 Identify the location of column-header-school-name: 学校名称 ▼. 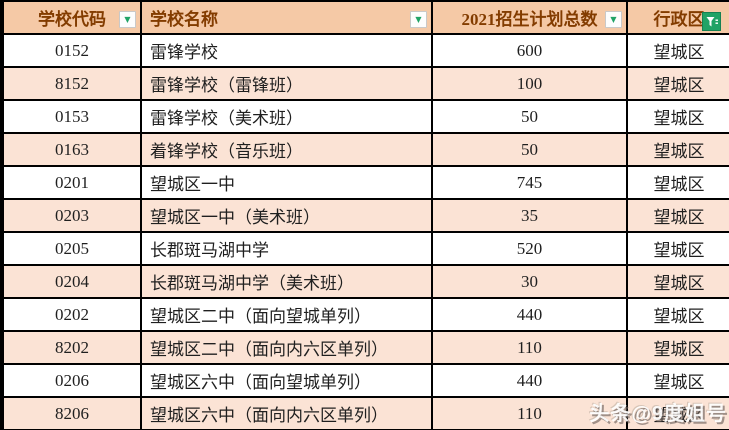
(286, 17).